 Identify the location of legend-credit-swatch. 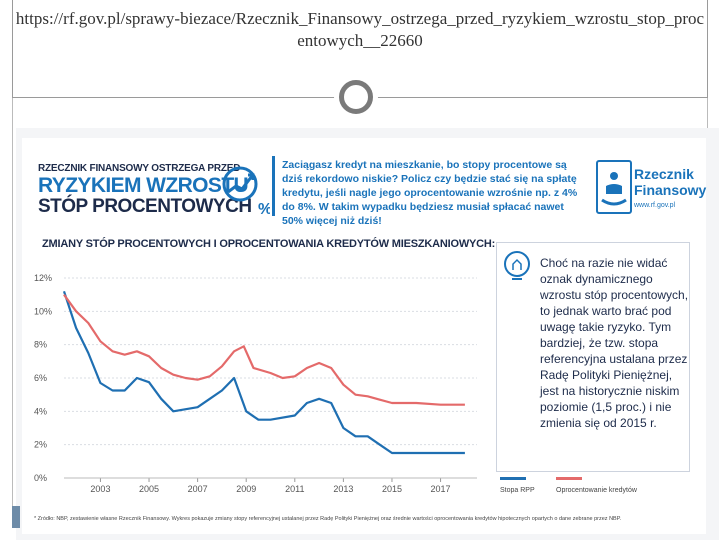
(569, 478).